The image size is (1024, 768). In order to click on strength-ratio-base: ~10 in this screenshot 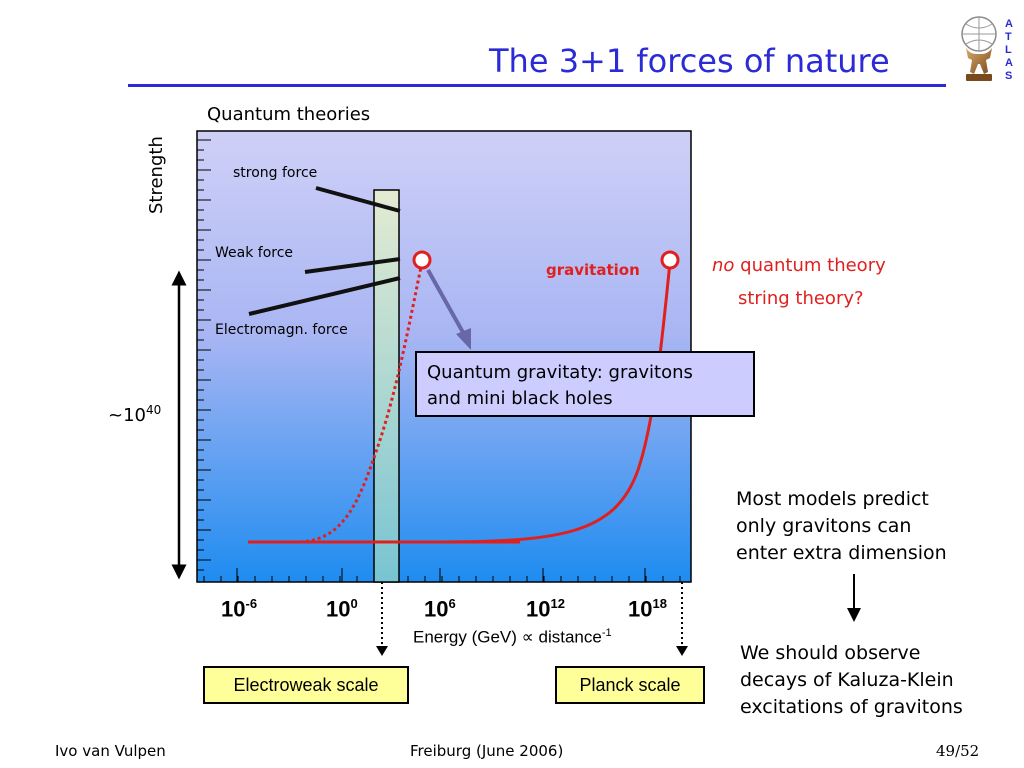, I will do `click(127, 415)`.